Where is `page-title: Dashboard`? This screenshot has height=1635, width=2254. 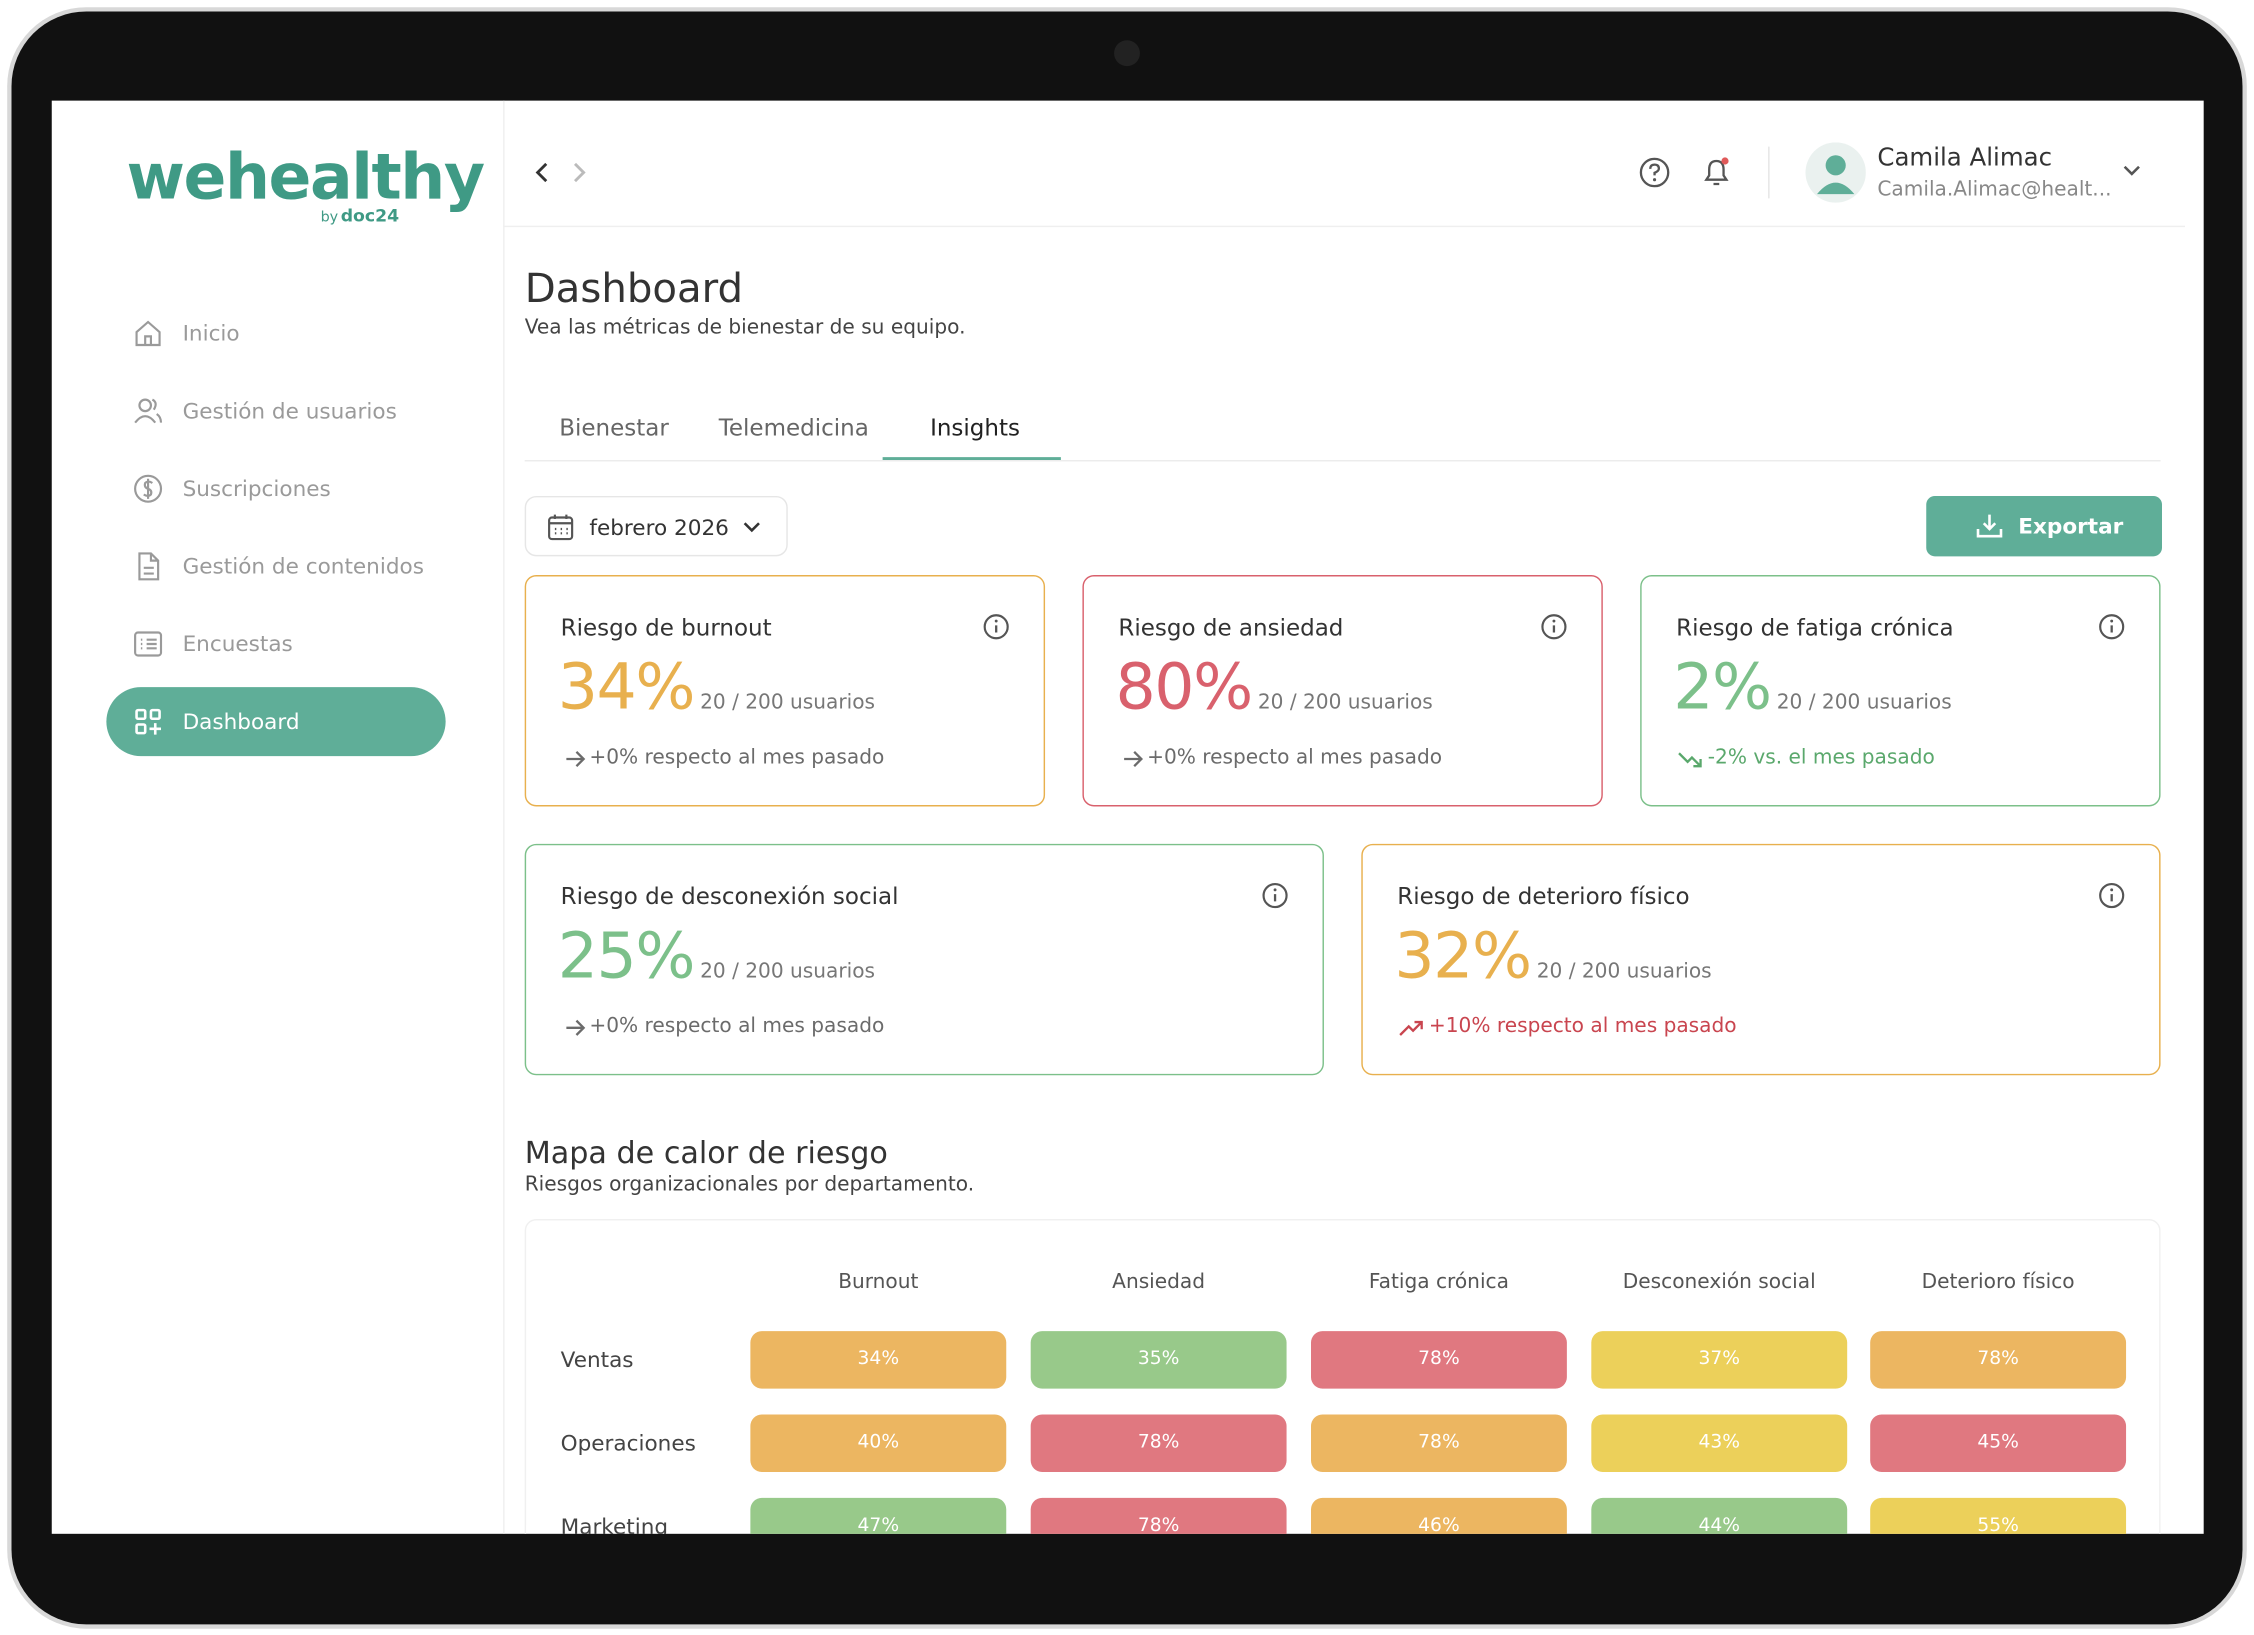
page-title: Dashboard is located at coordinates (634, 288).